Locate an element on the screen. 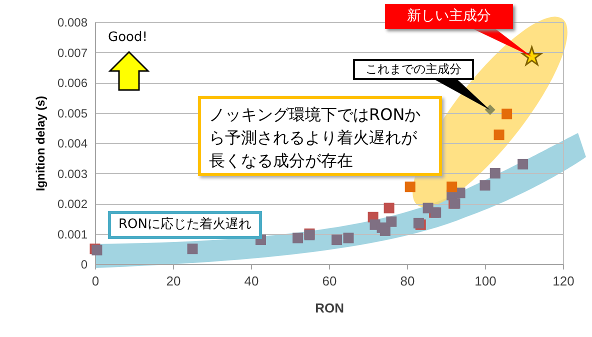 Image resolution: width=592 pixels, height=337 pixels. y-axis-title: Ignition delay (s) is located at coordinates (40, 144).